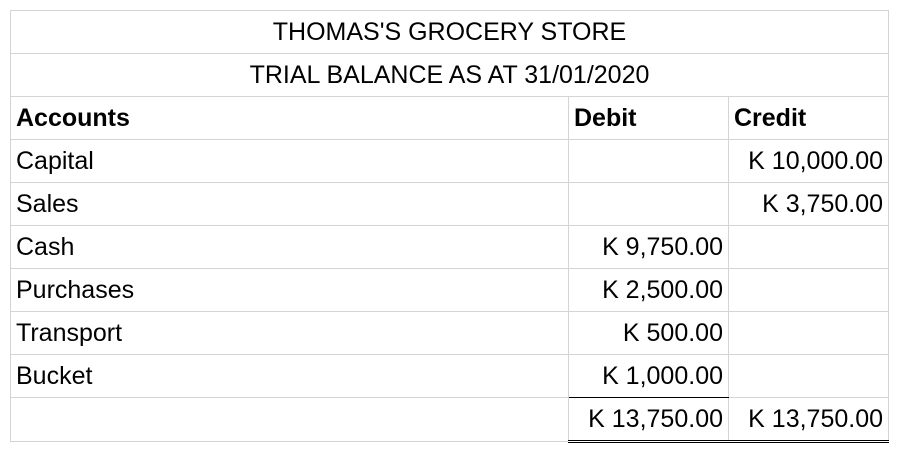  I want to click on store-title-cell: THOMAS'S GROCERY STORE, so click(449, 32).